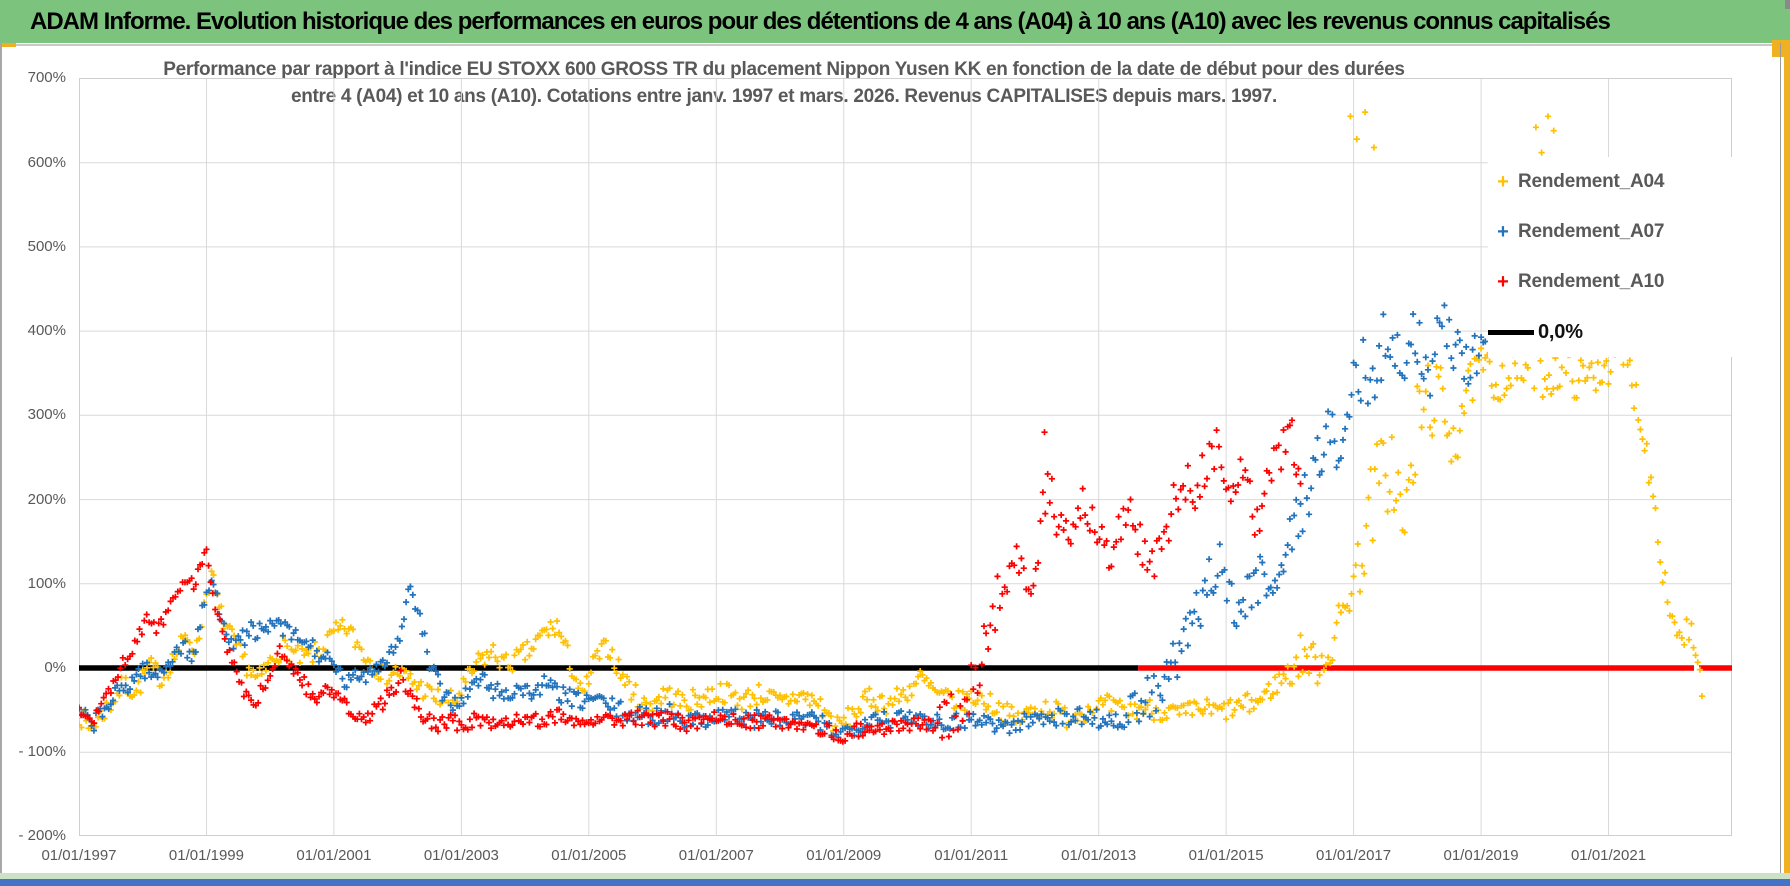 Image resolution: width=1790 pixels, height=886 pixels. I want to click on x-tick-label: 01/01/2005, so click(589, 855).